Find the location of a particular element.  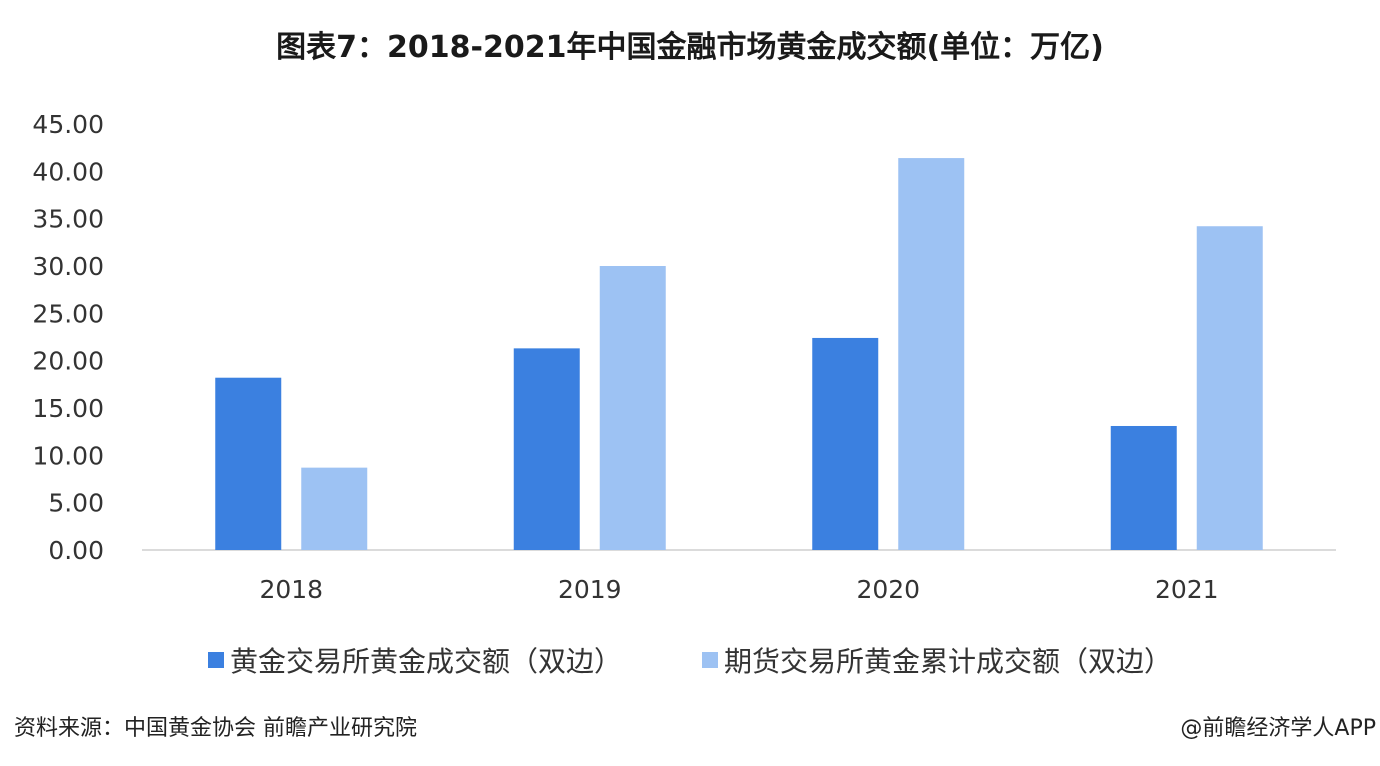

x-tick-label: 2018 is located at coordinates (291, 589).